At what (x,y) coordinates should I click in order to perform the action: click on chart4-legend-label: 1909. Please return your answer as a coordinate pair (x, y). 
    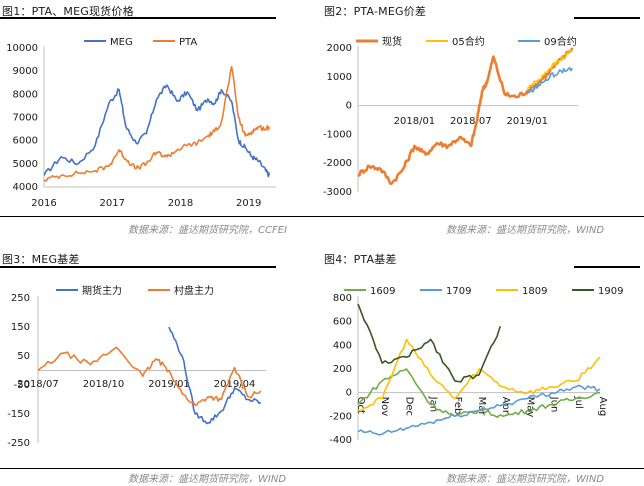
    Looking at the image, I should click on (610, 291).